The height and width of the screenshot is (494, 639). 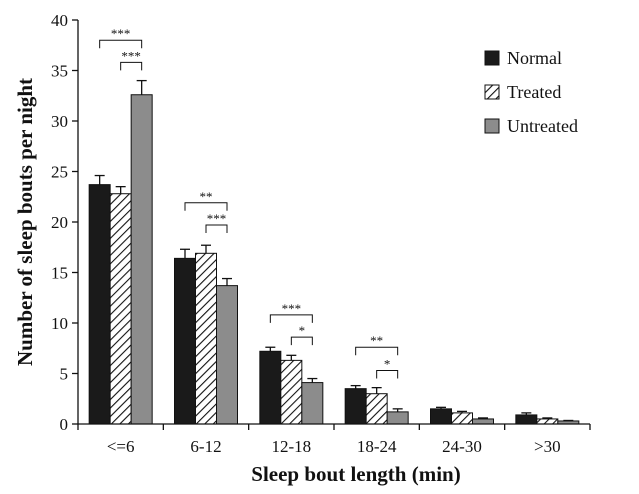 What do you see at coordinates (217, 218) in the screenshot?
I see `significance-label-3: ***` at bounding box center [217, 218].